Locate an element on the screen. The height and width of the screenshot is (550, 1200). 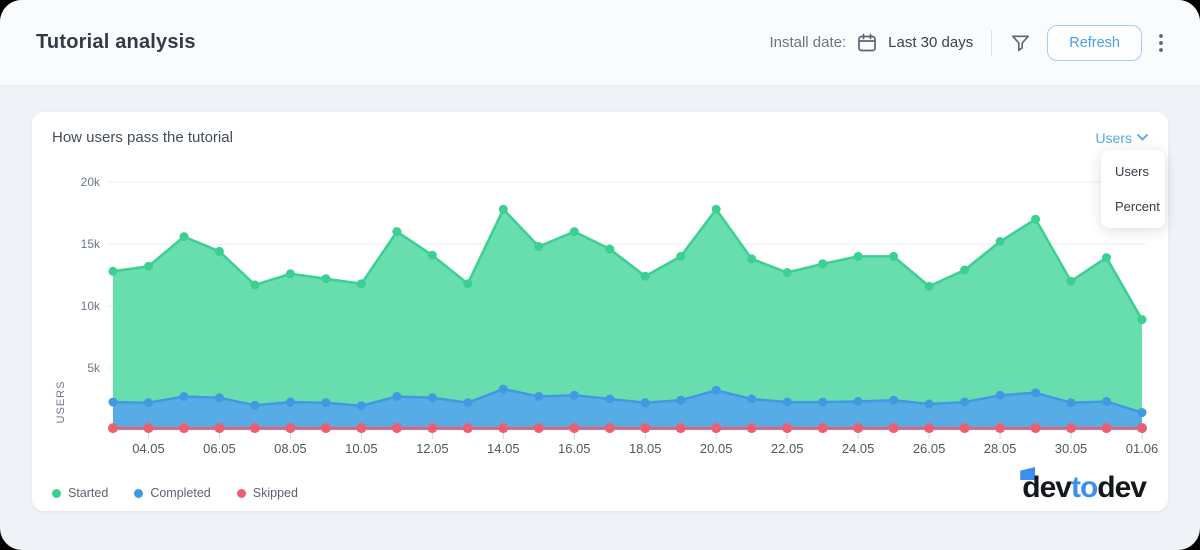
refresh-button: Refresh is located at coordinates (1094, 42).